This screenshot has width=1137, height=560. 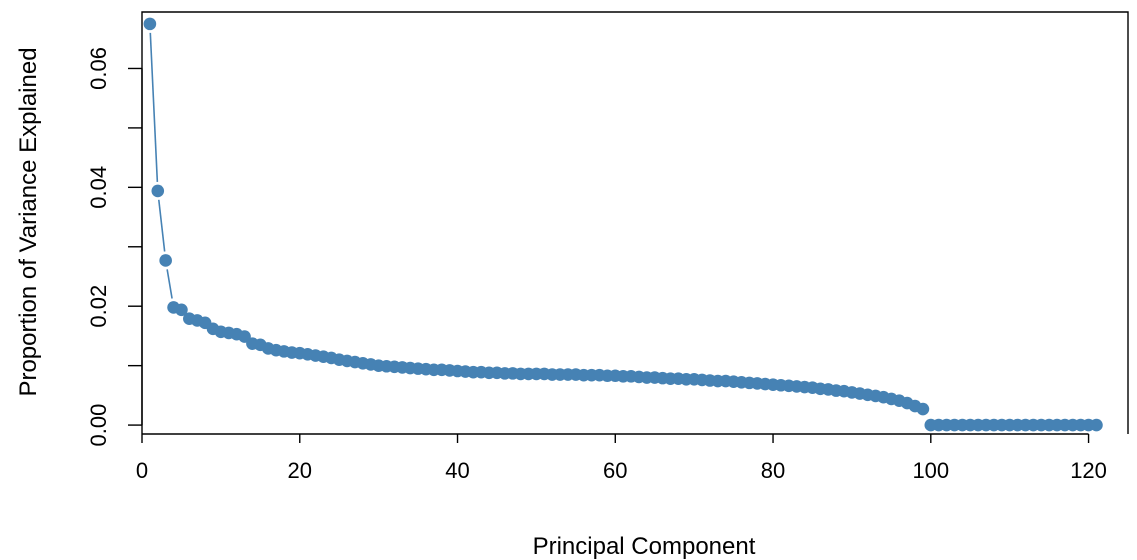 I want to click on x-tick-label: 100, so click(x=930, y=470).